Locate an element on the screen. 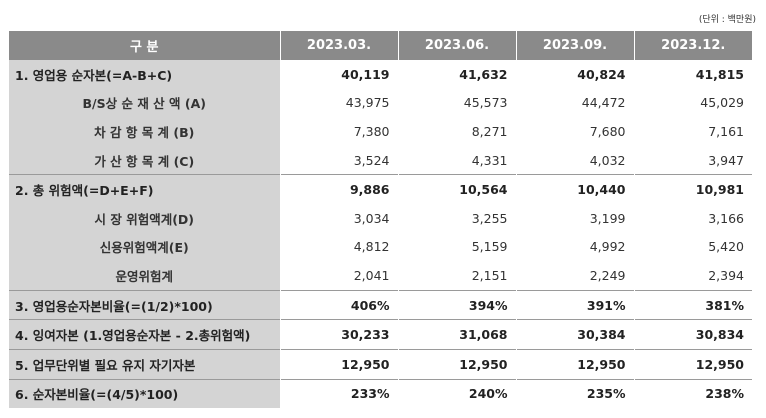  row-value: 44,472 is located at coordinates (575, 103).